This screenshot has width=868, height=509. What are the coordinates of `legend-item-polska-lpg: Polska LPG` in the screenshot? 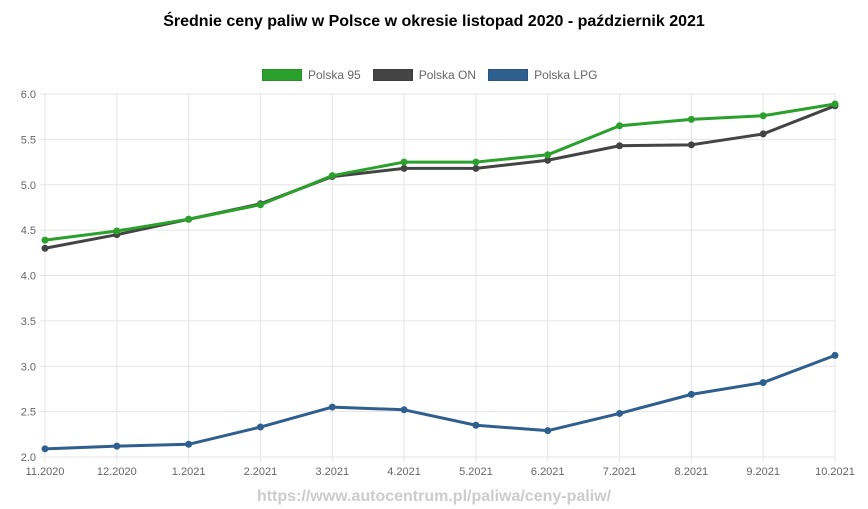 It's located at (542, 75).